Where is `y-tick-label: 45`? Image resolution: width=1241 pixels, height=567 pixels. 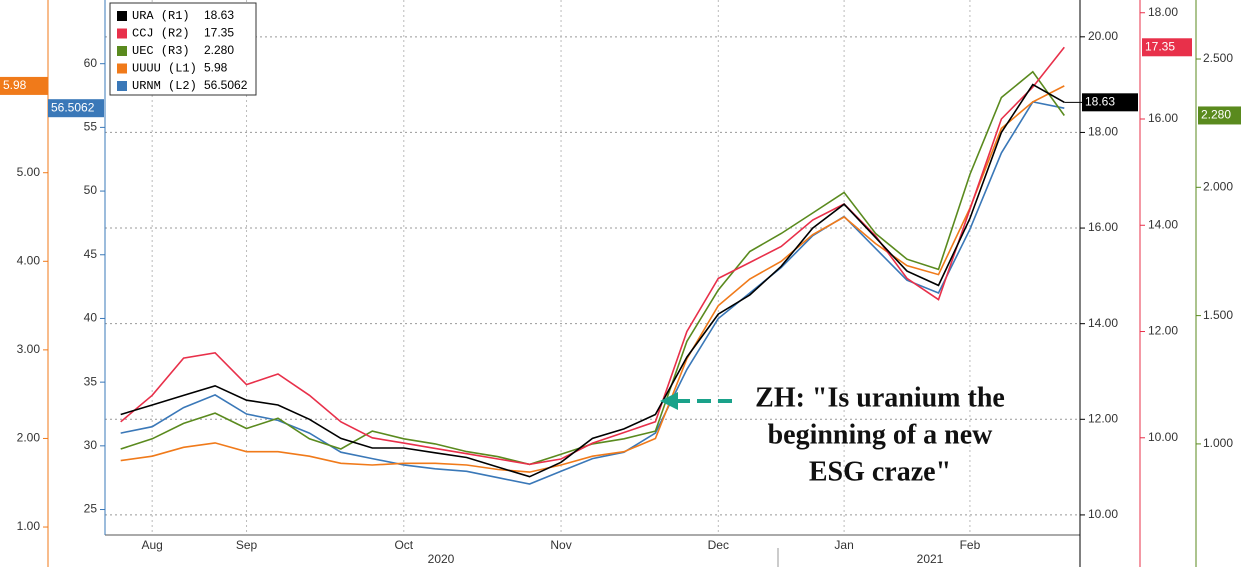
y-tick-label: 45 is located at coordinates (91, 254).